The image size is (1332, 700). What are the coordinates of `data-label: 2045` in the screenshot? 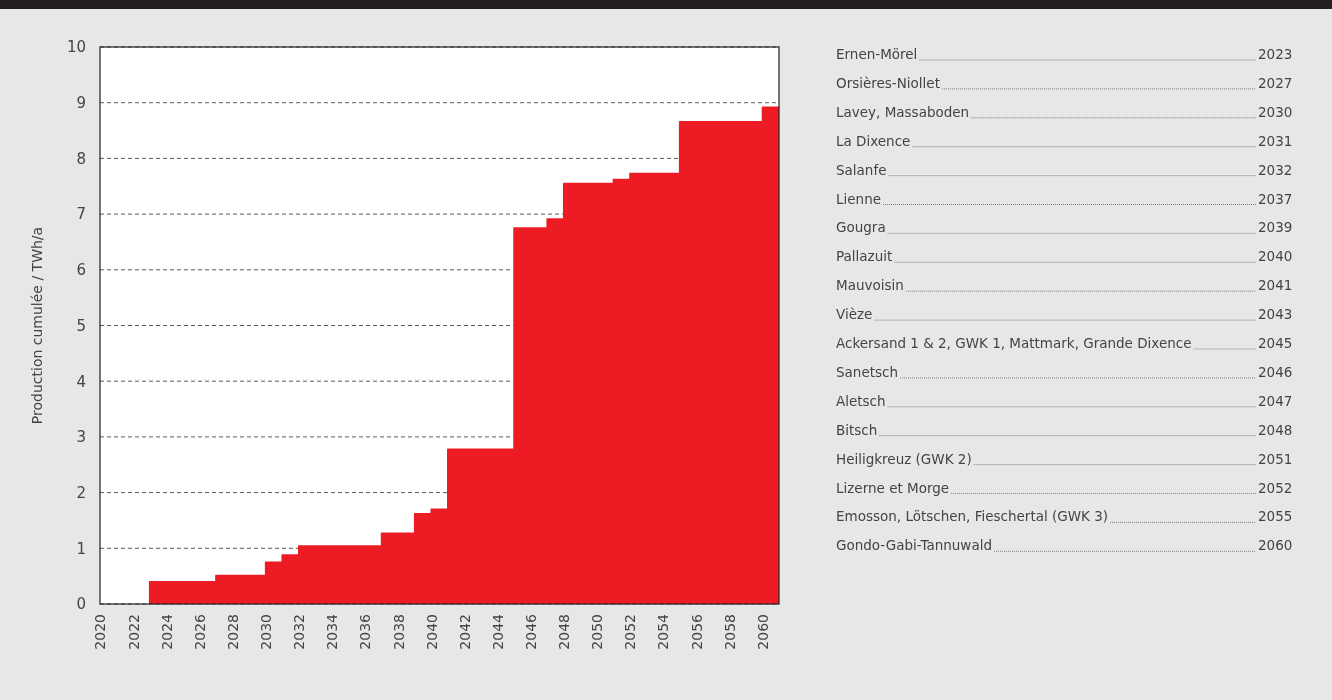 It's located at (1275, 343).